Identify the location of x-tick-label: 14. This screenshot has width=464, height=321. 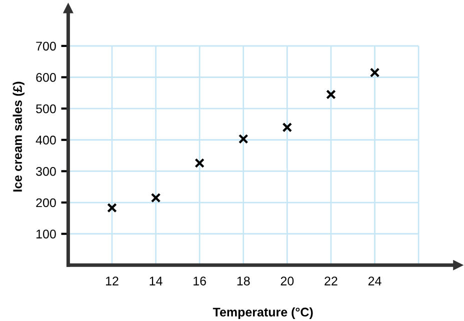
(156, 281).